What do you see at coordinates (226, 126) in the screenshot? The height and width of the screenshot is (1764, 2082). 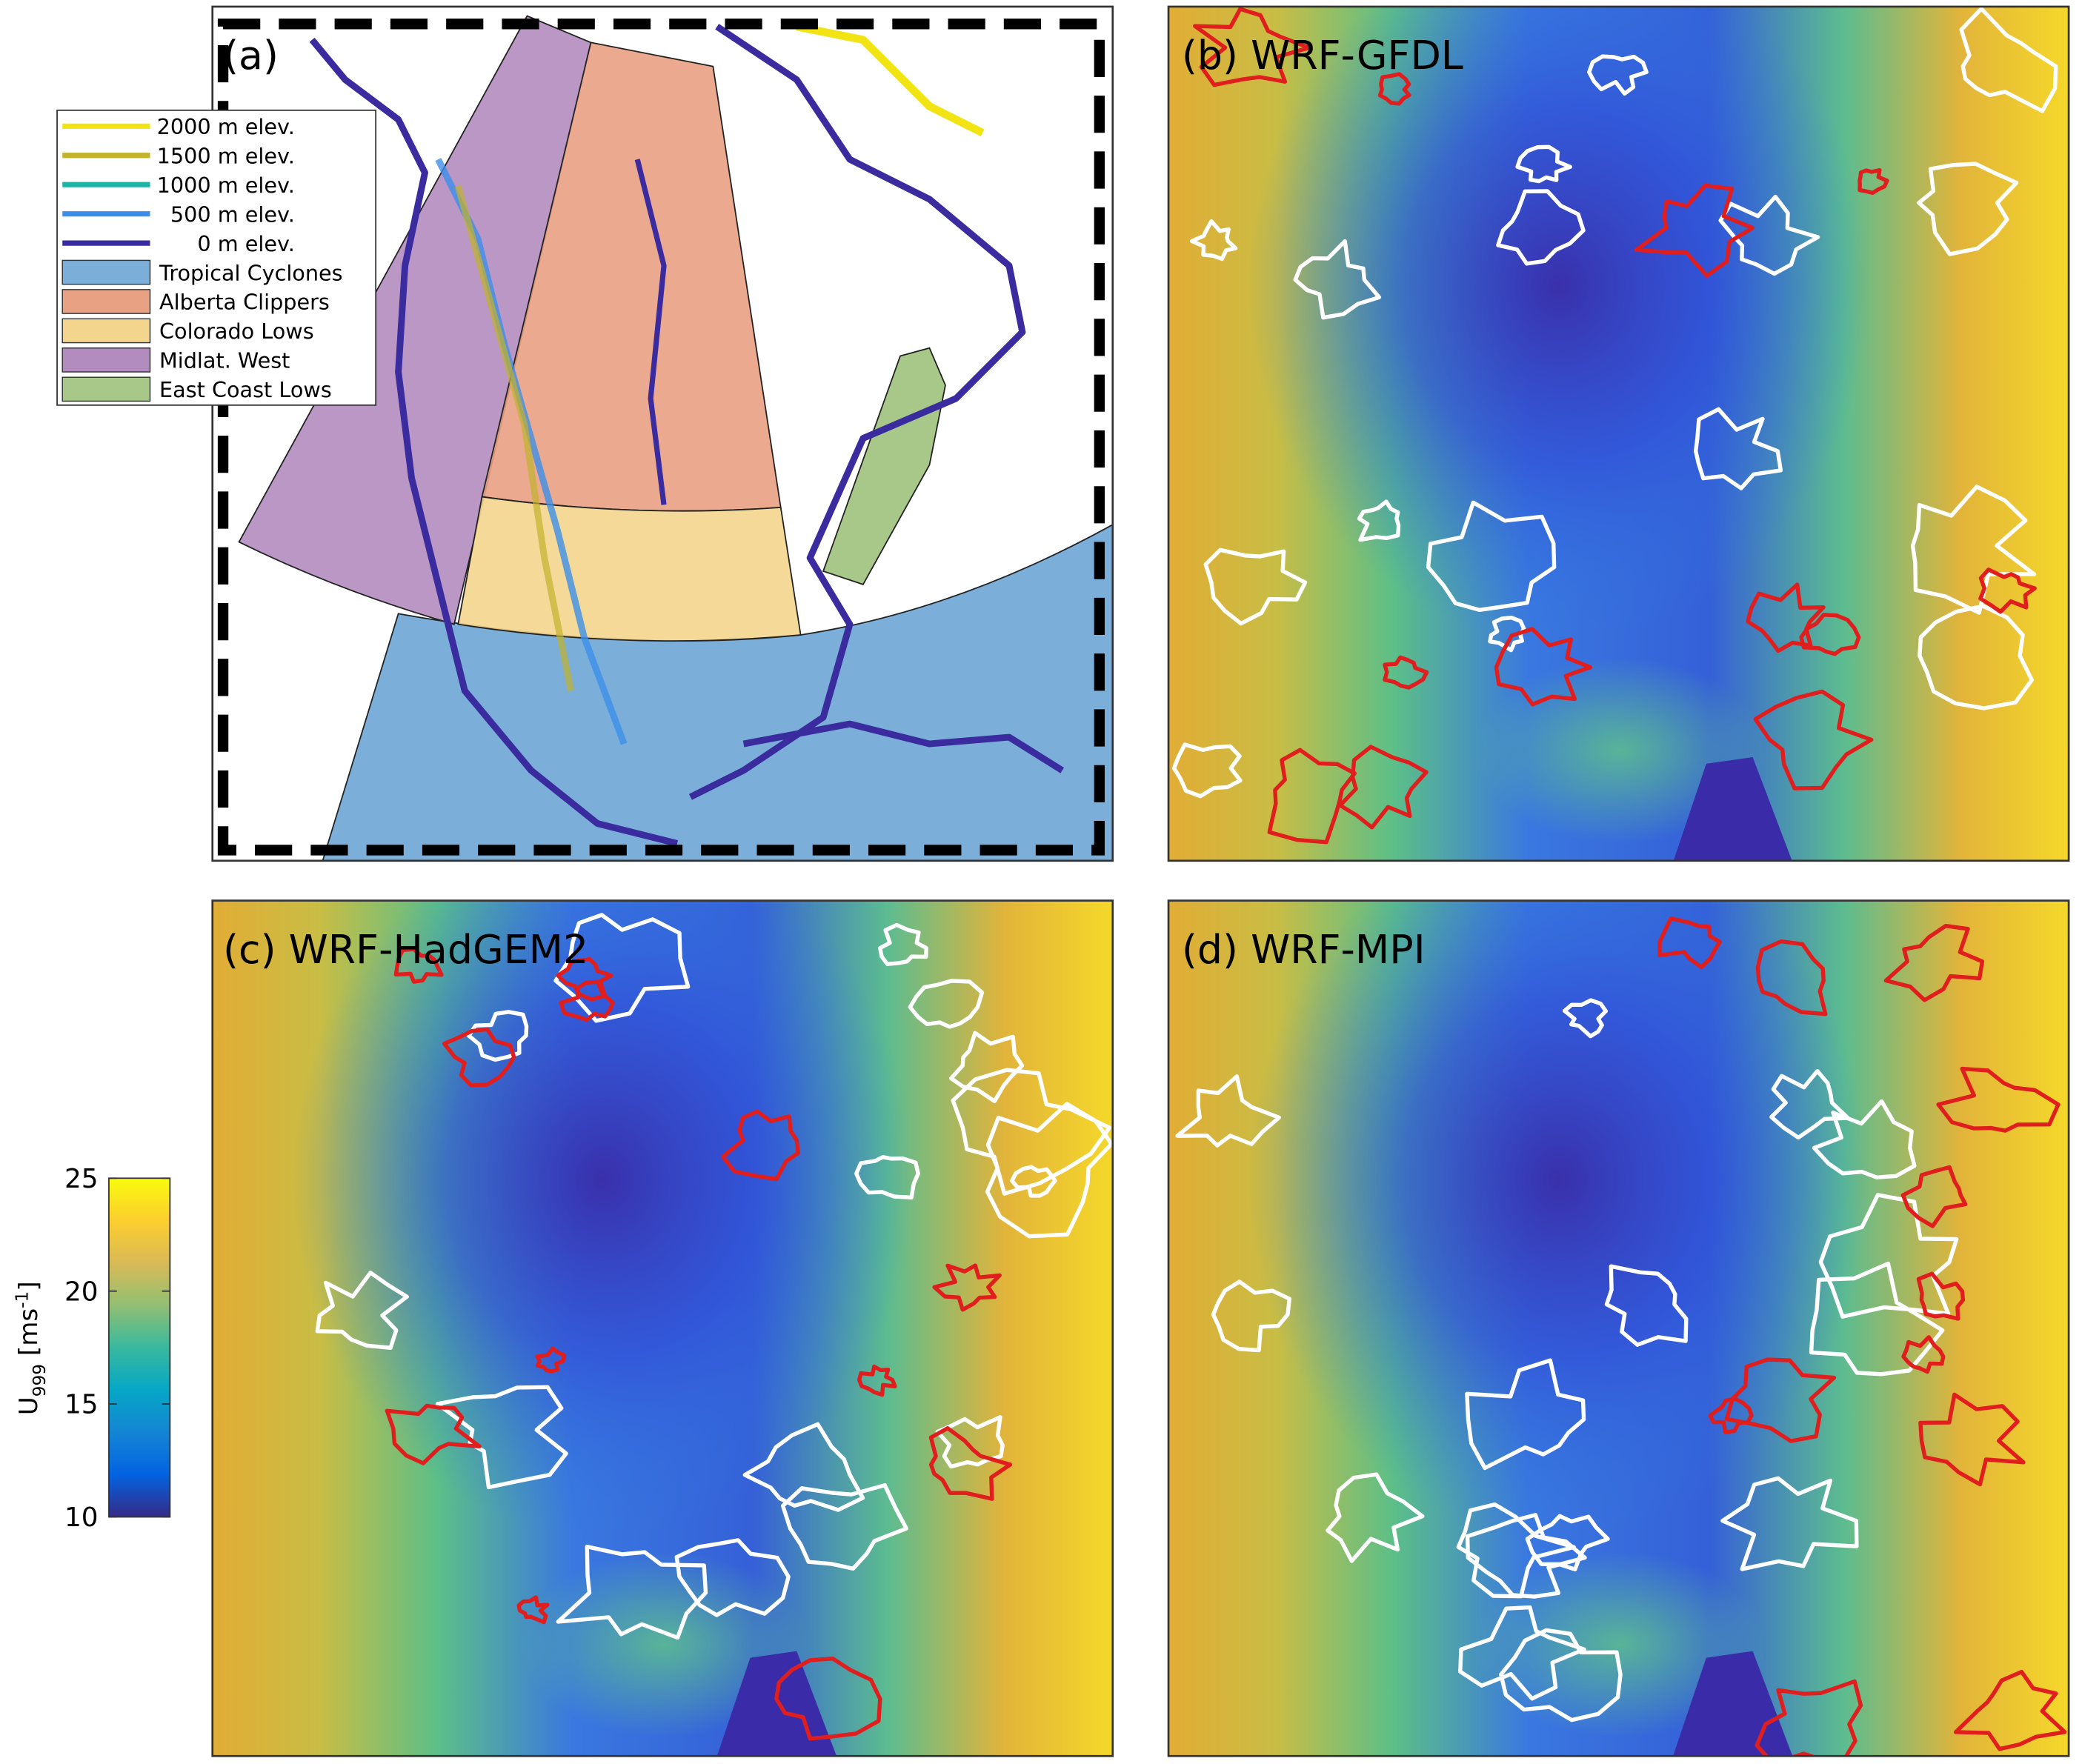 I see `legend-label: 2000 m elev.` at bounding box center [226, 126].